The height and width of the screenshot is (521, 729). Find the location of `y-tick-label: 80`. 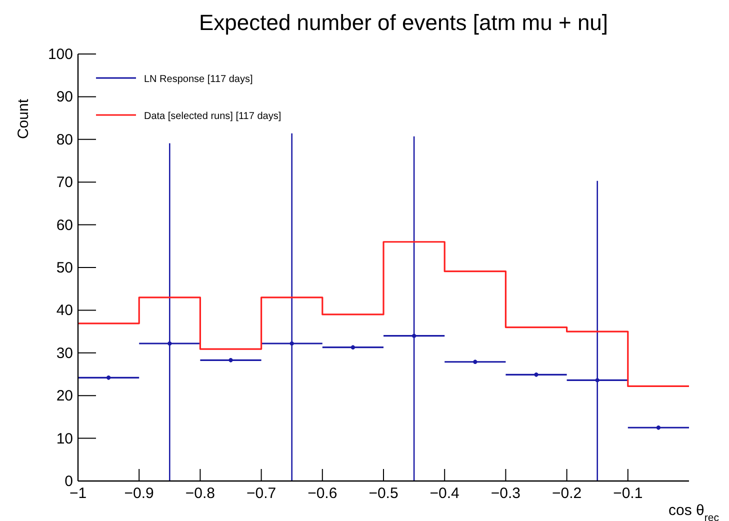

y-tick-label: 80 is located at coordinates (64, 139).